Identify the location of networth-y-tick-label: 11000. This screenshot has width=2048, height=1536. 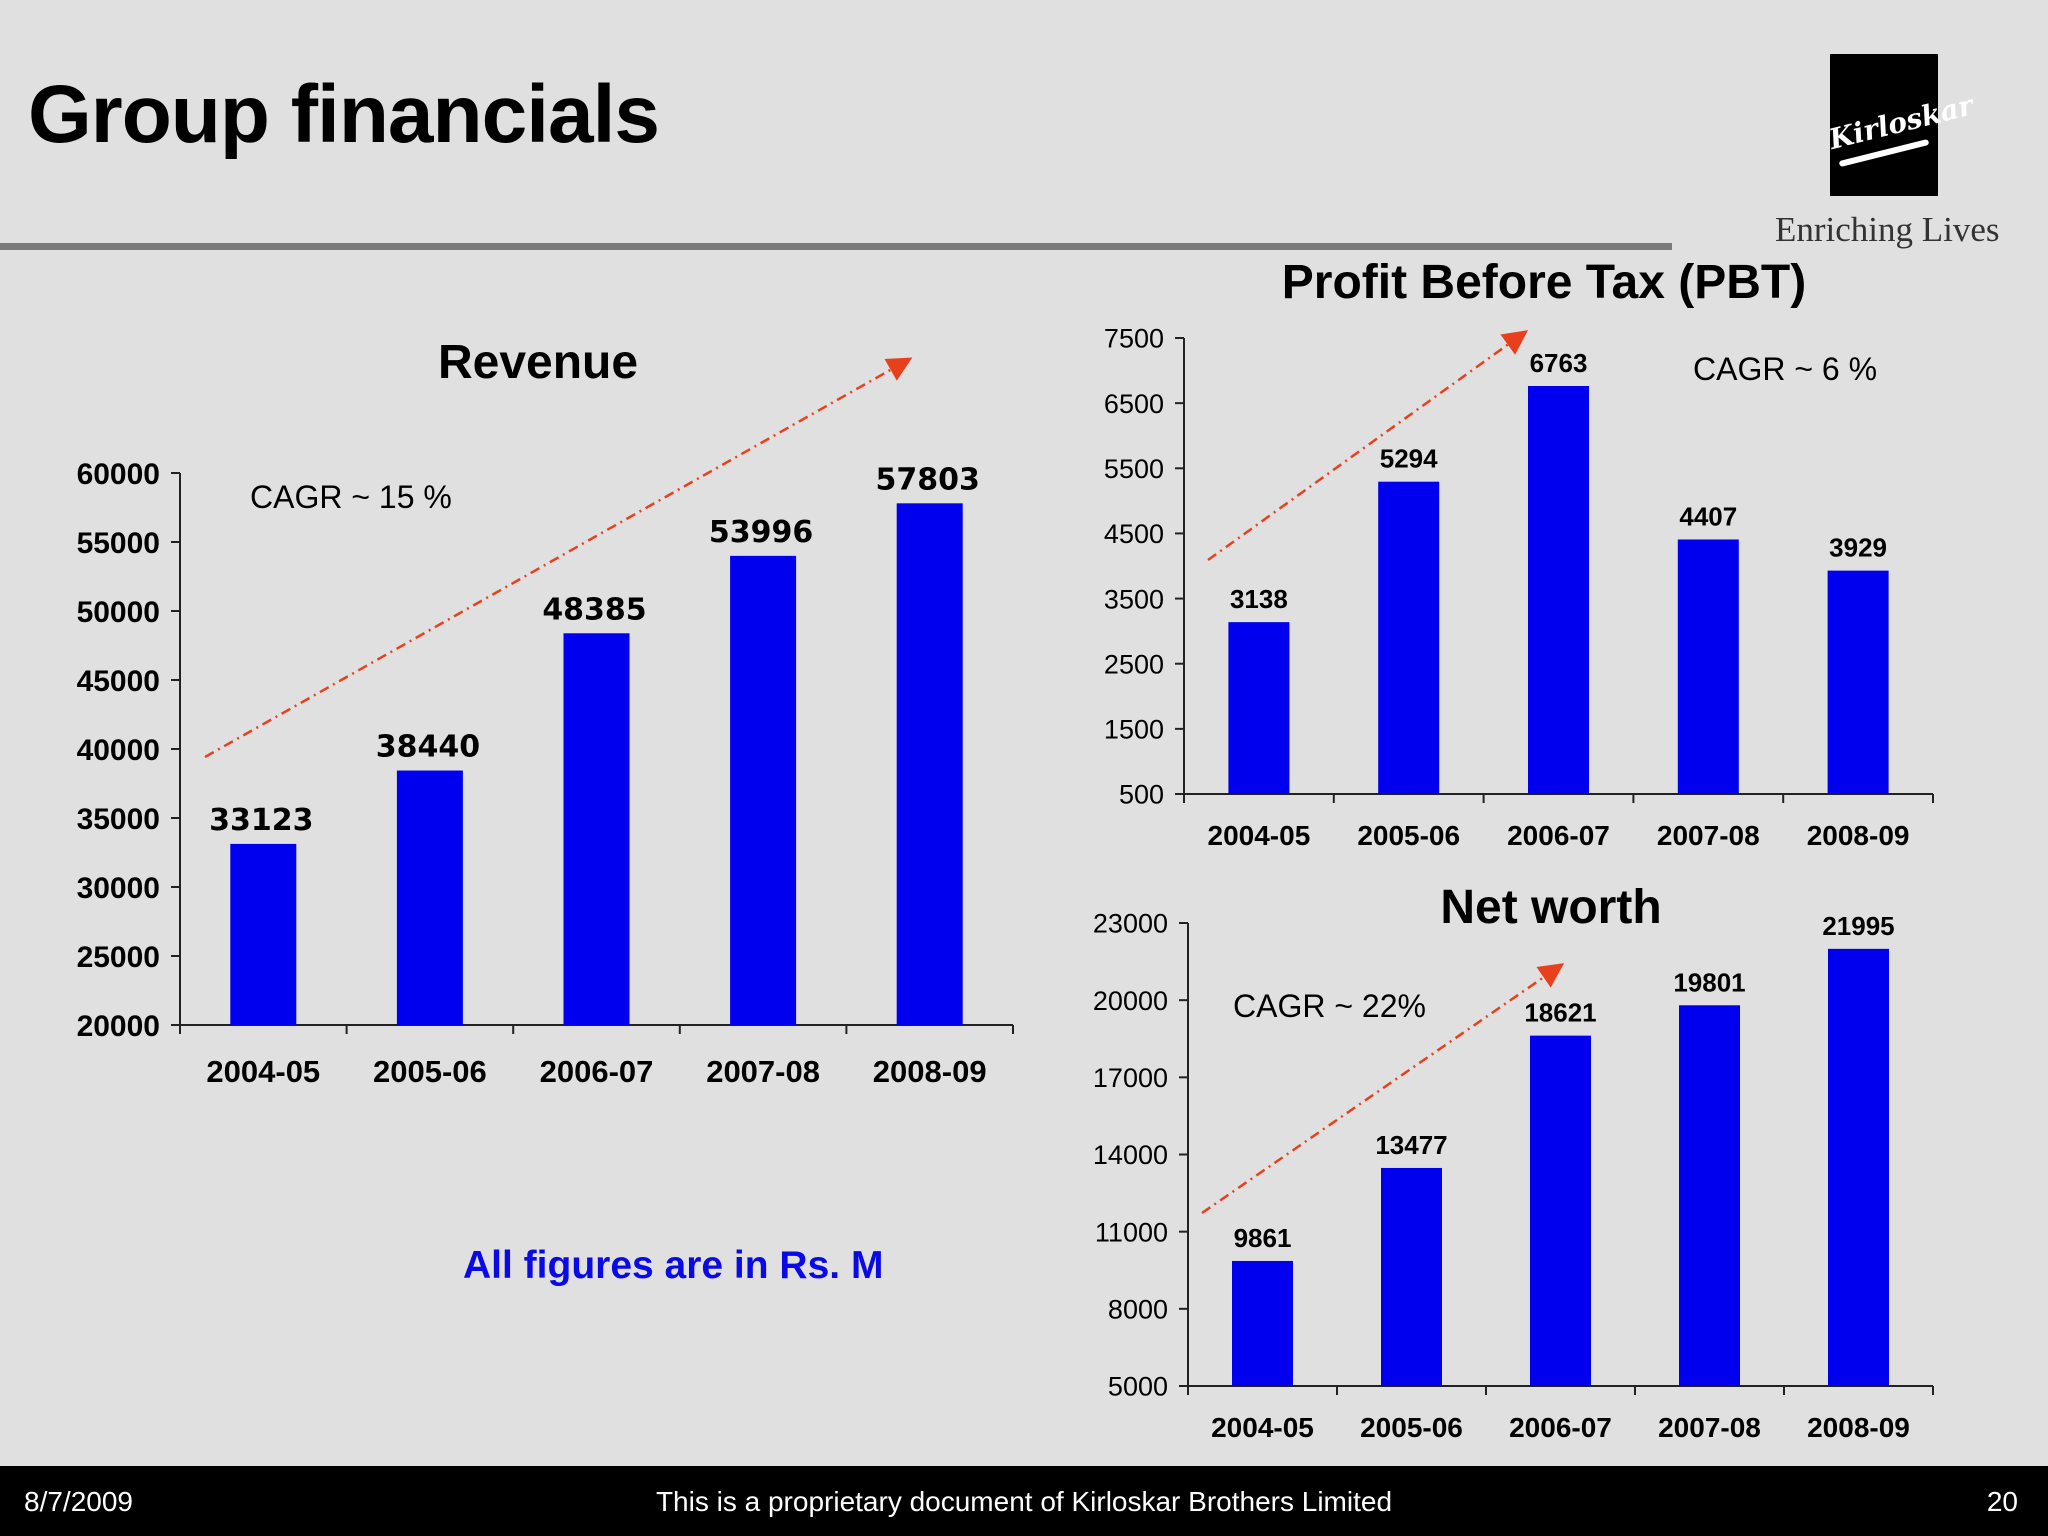
(1131, 1232).